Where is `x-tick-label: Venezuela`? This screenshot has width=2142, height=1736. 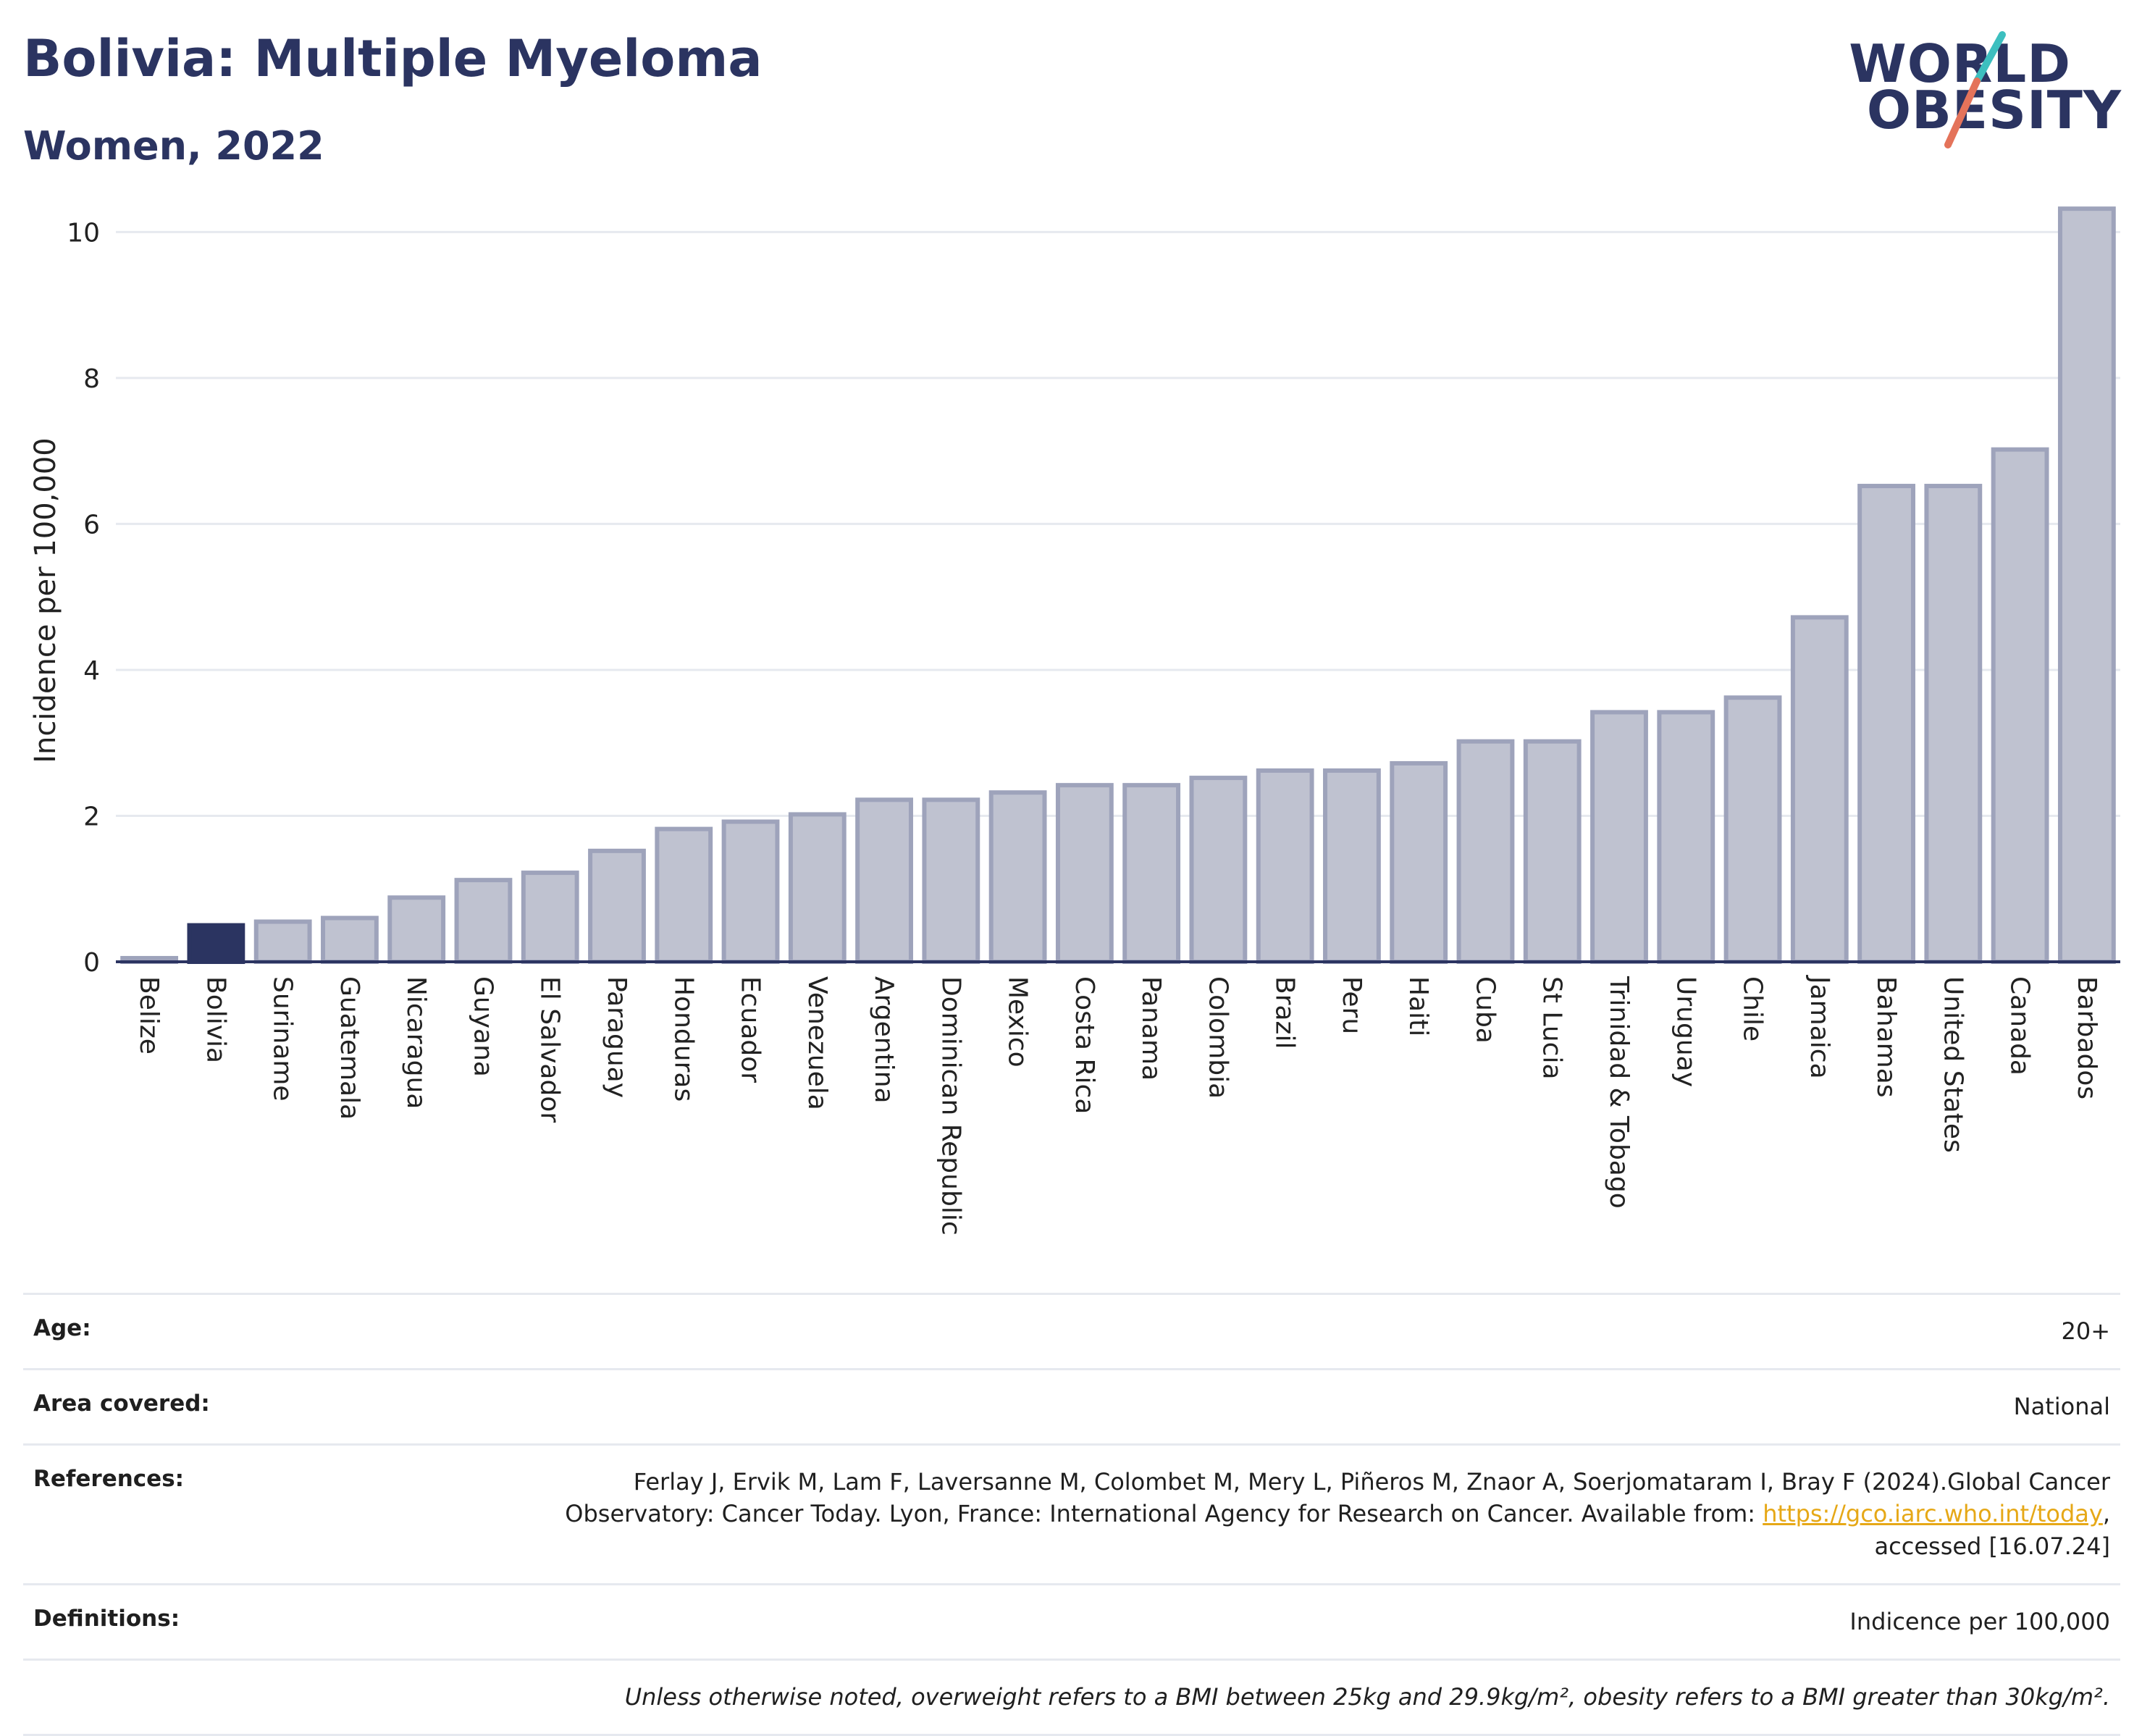
x-tick-label: Venezuela is located at coordinates (817, 1043).